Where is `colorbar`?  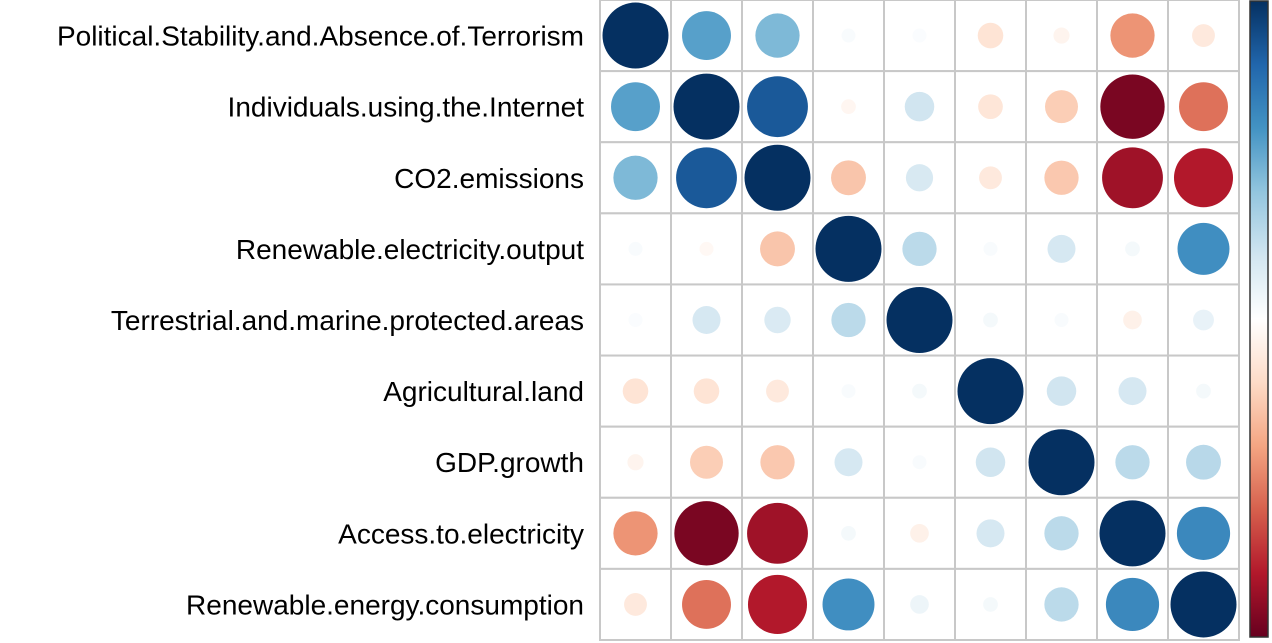
colorbar is located at coordinates (1259, 319).